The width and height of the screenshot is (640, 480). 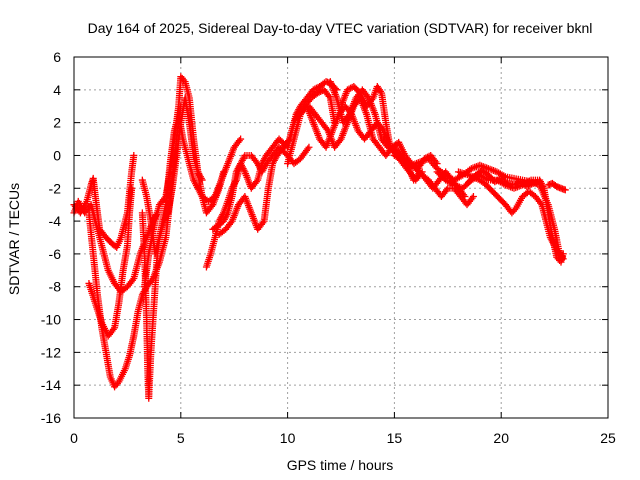 What do you see at coordinates (501, 438) in the screenshot?
I see `x-tick-label: 20` at bounding box center [501, 438].